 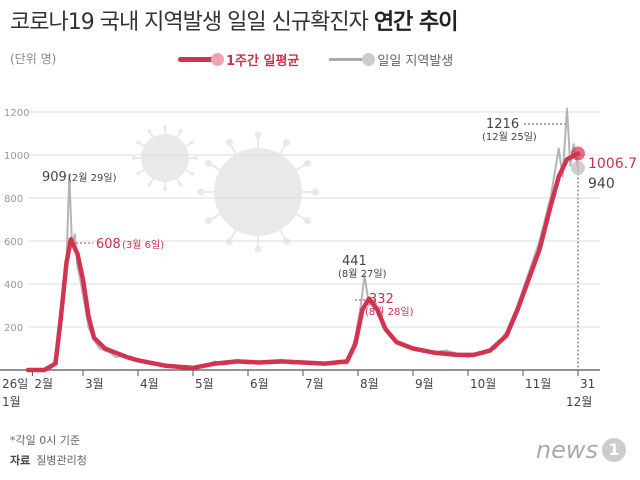 What do you see at coordinates (424, 384) in the screenshot?
I see `x-tick-label: 9월` at bounding box center [424, 384].